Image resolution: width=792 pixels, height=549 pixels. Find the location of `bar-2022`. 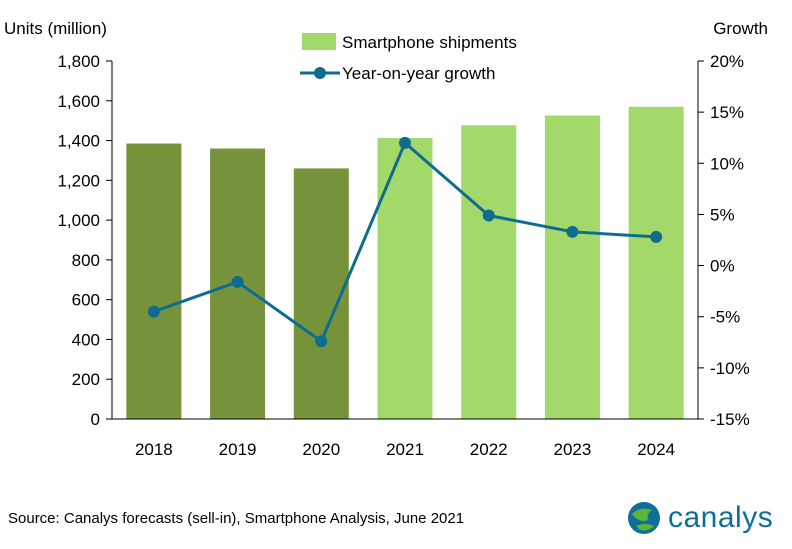

bar-2022 is located at coordinates (489, 272).